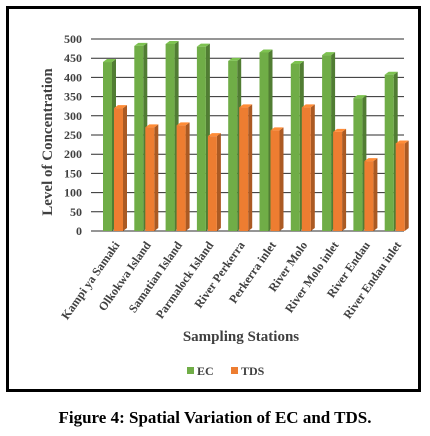  What do you see at coordinates (234, 370) in the screenshot?
I see `legend-swatch-tds` at bounding box center [234, 370].